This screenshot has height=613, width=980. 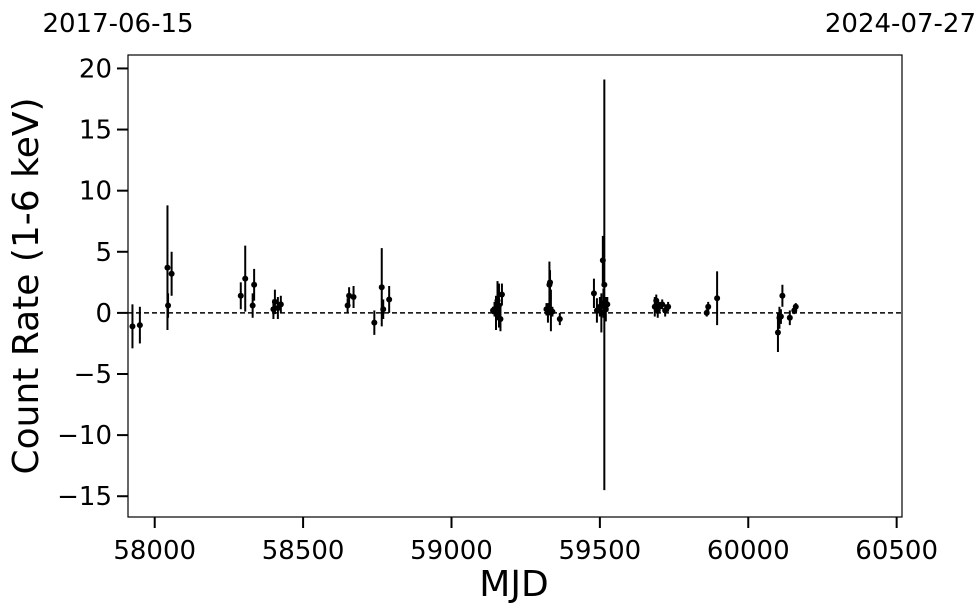 What do you see at coordinates (95, 131) in the screenshot?
I see `y-tick-label: 15` at bounding box center [95, 131].